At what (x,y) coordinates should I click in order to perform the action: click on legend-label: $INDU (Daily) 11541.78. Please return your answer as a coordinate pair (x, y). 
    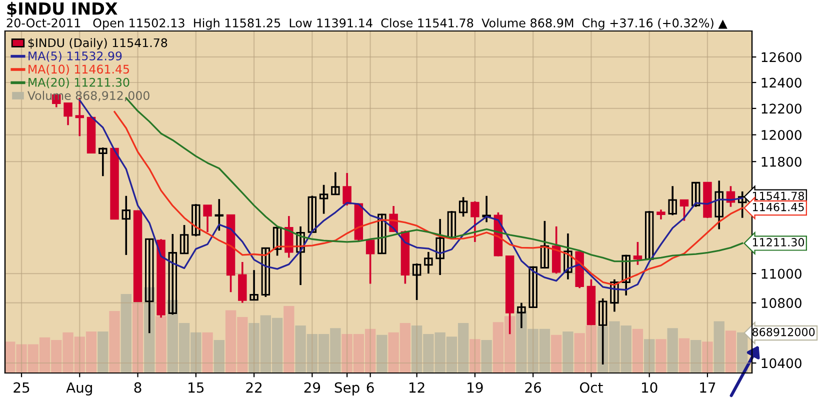
    Looking at the image, I should click on (98, 44).